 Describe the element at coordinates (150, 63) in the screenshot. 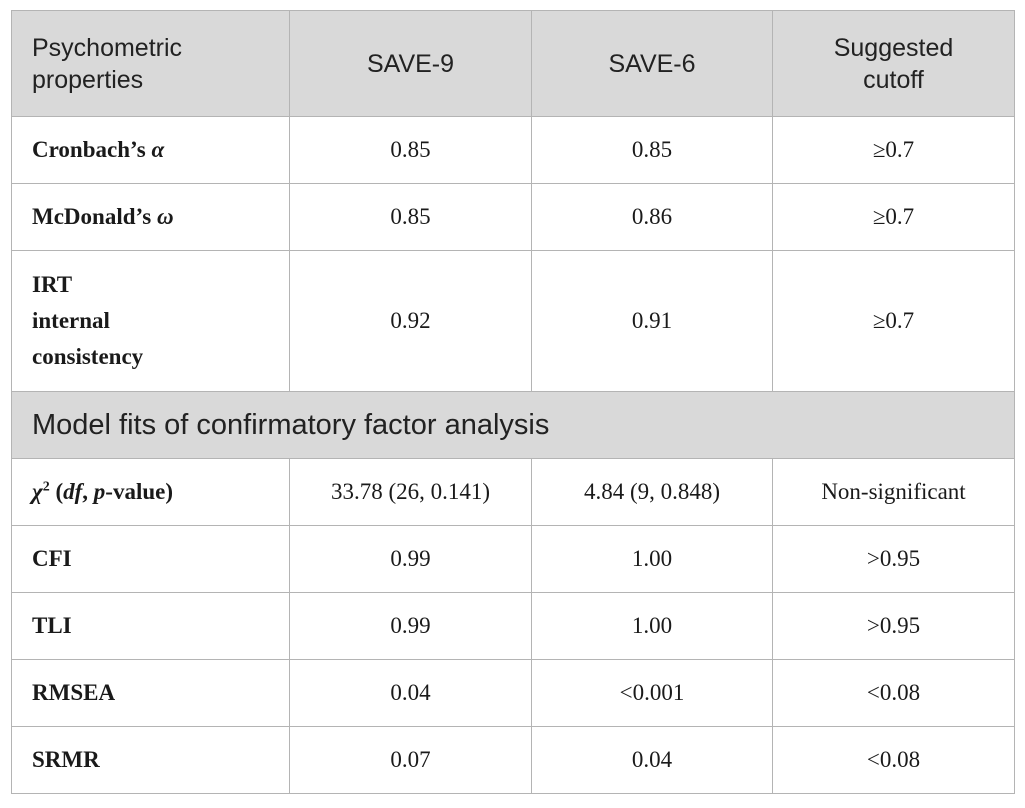

I see `header-psychometric-properties: Psychometric properties` at that location.